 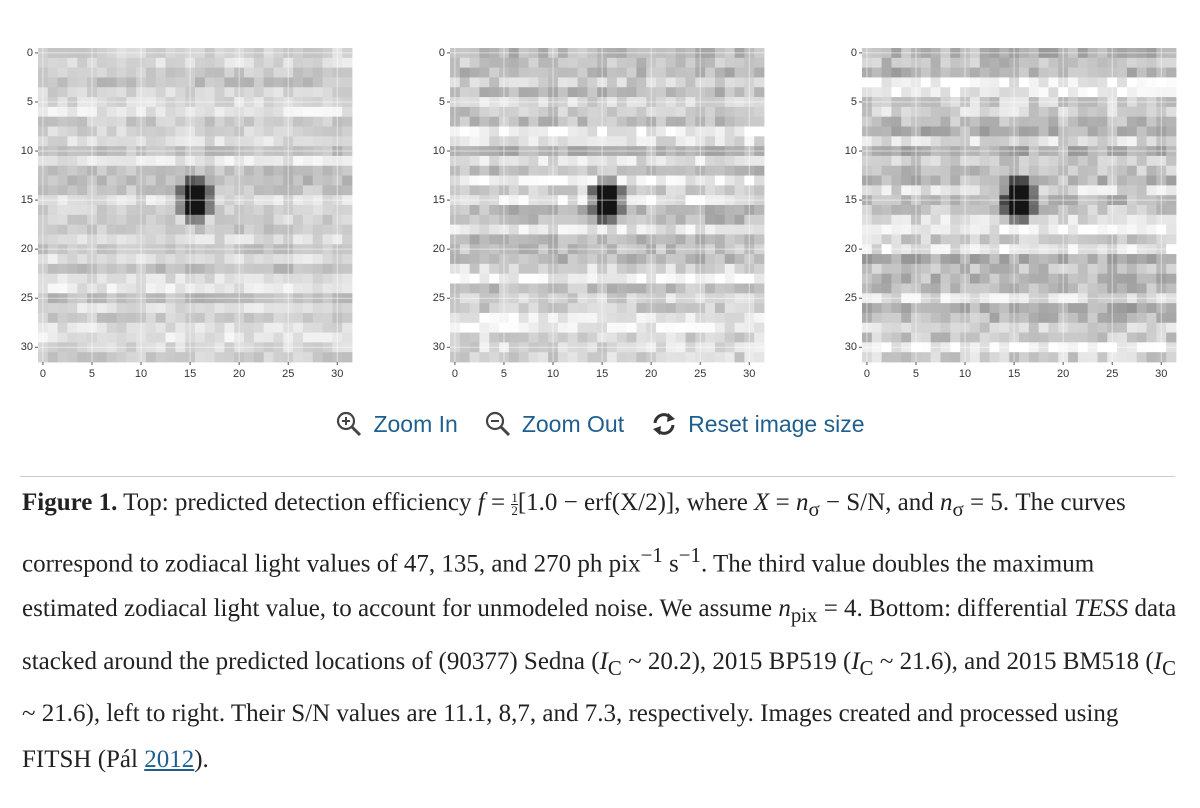 I want to click on math: =, so click(x=498, y=502).